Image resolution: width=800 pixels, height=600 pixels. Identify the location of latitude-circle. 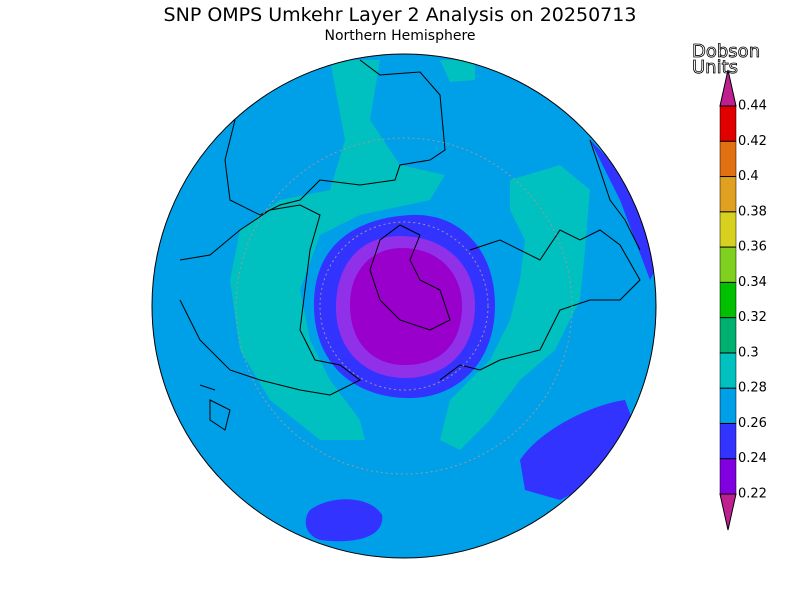
(404, 306).